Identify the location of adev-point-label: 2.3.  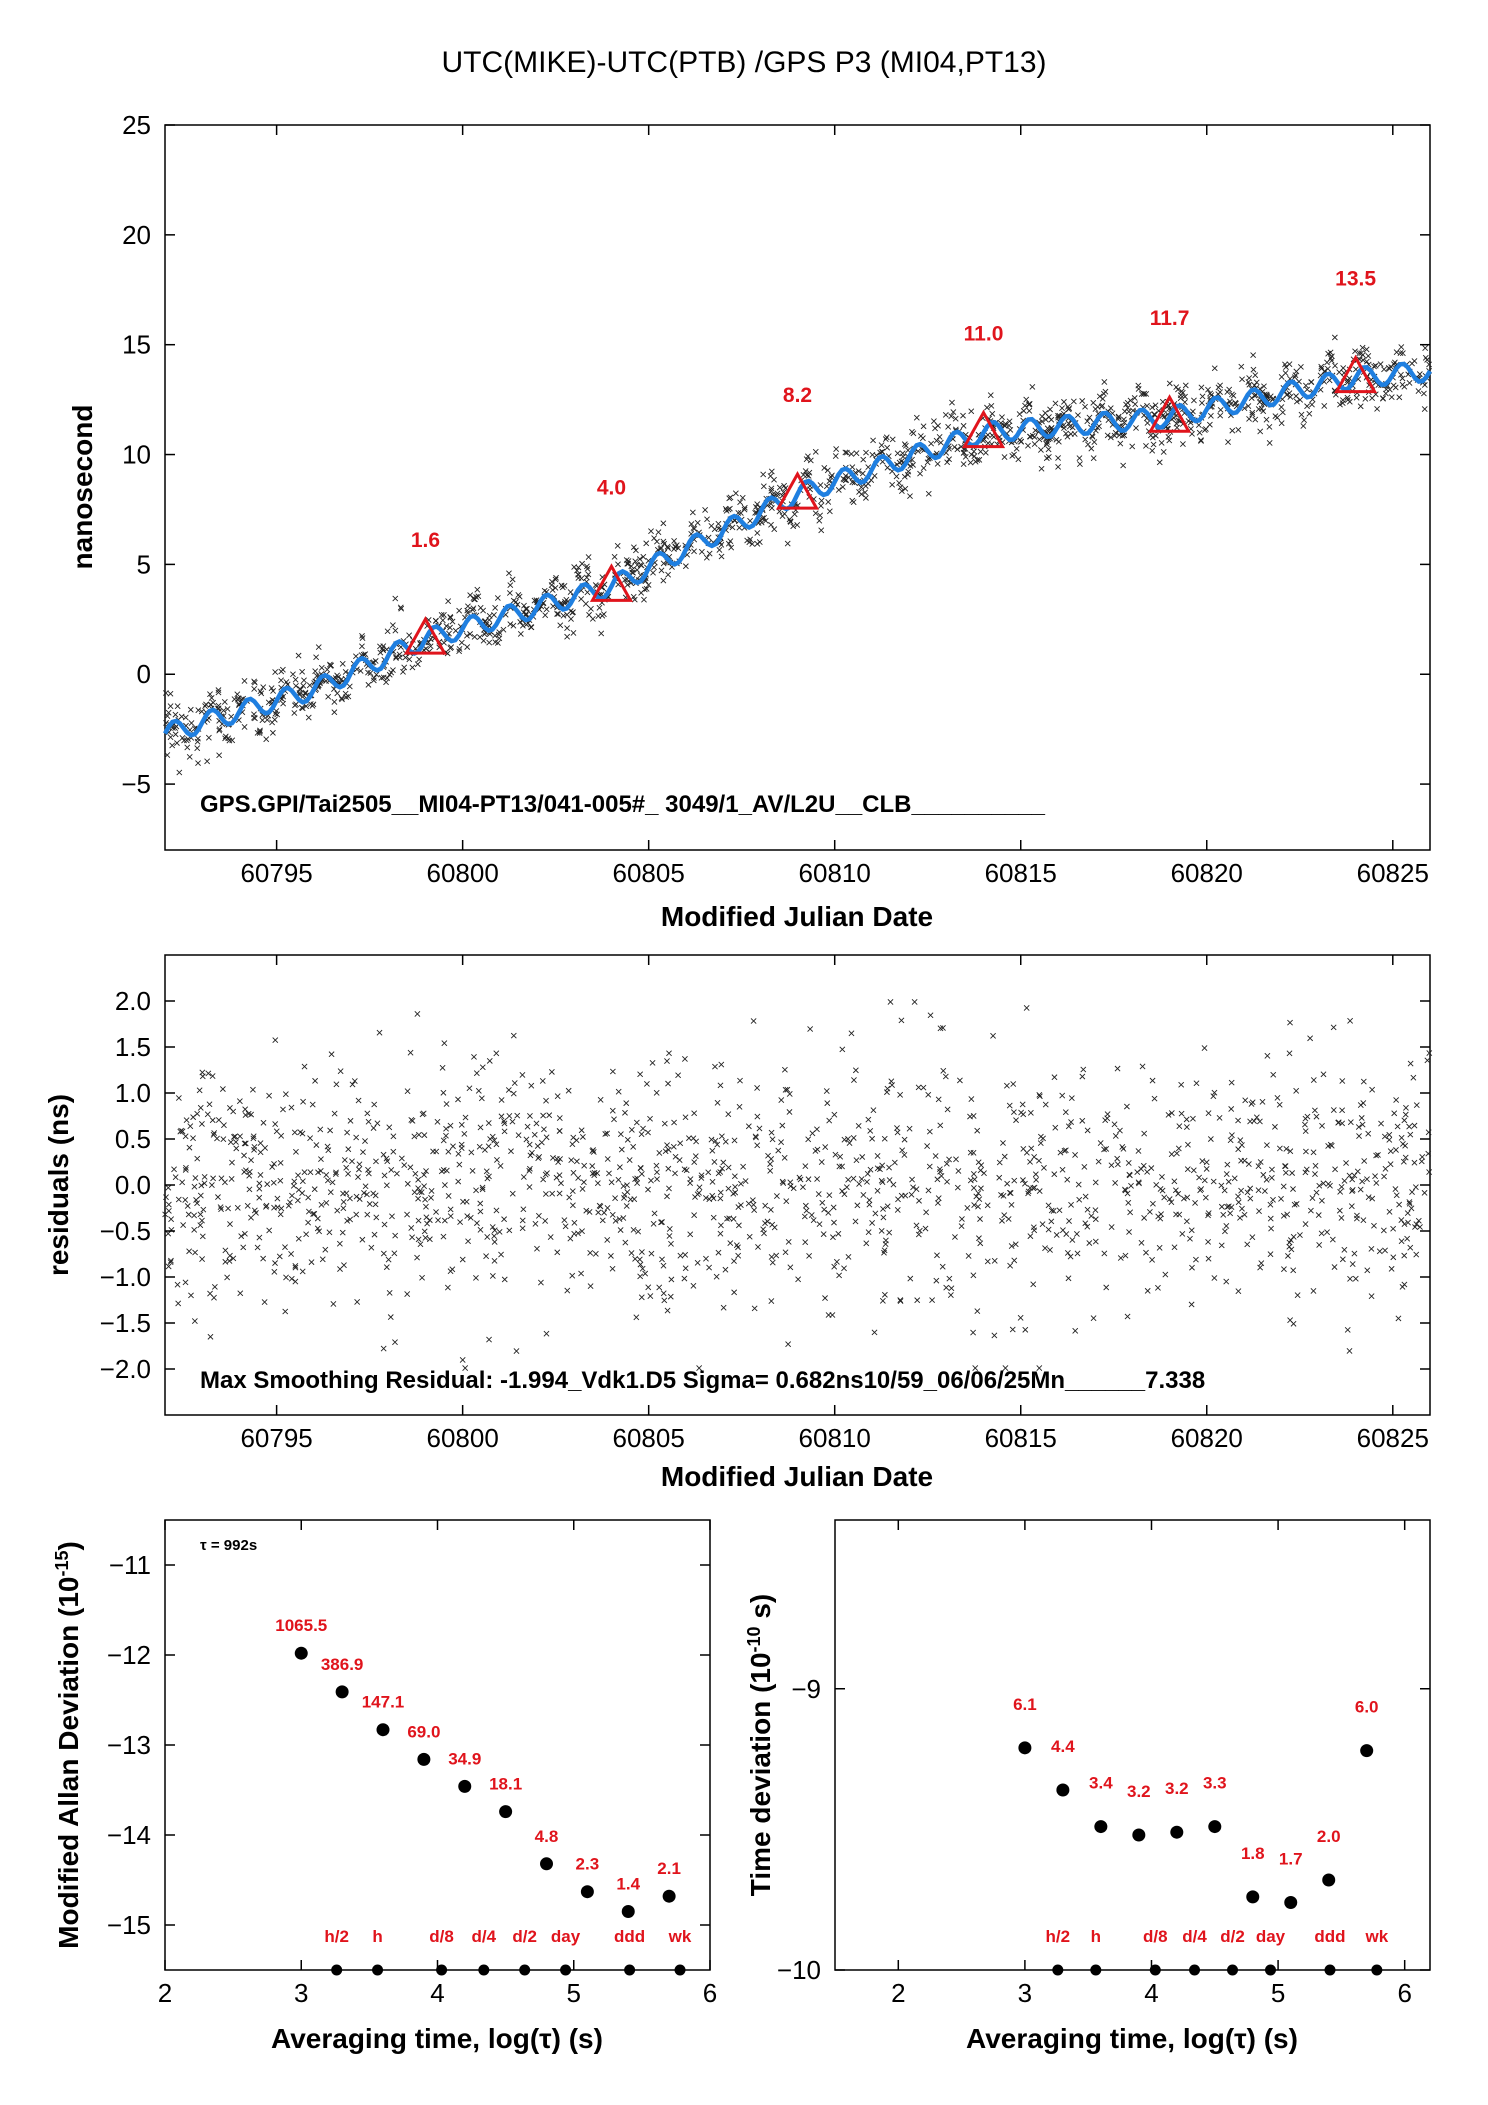
(588, 1864).